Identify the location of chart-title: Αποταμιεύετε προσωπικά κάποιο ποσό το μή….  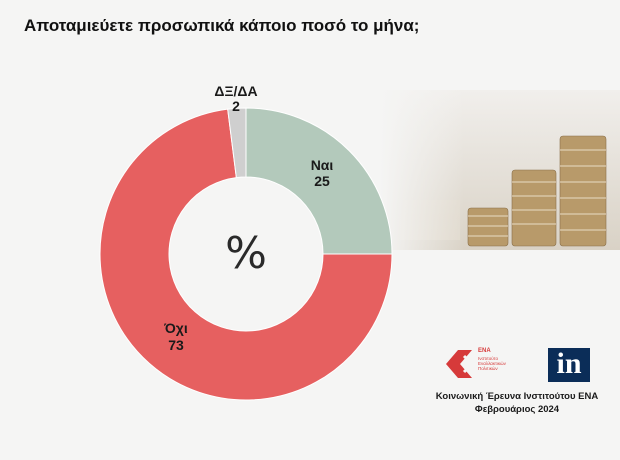
(222, 25).